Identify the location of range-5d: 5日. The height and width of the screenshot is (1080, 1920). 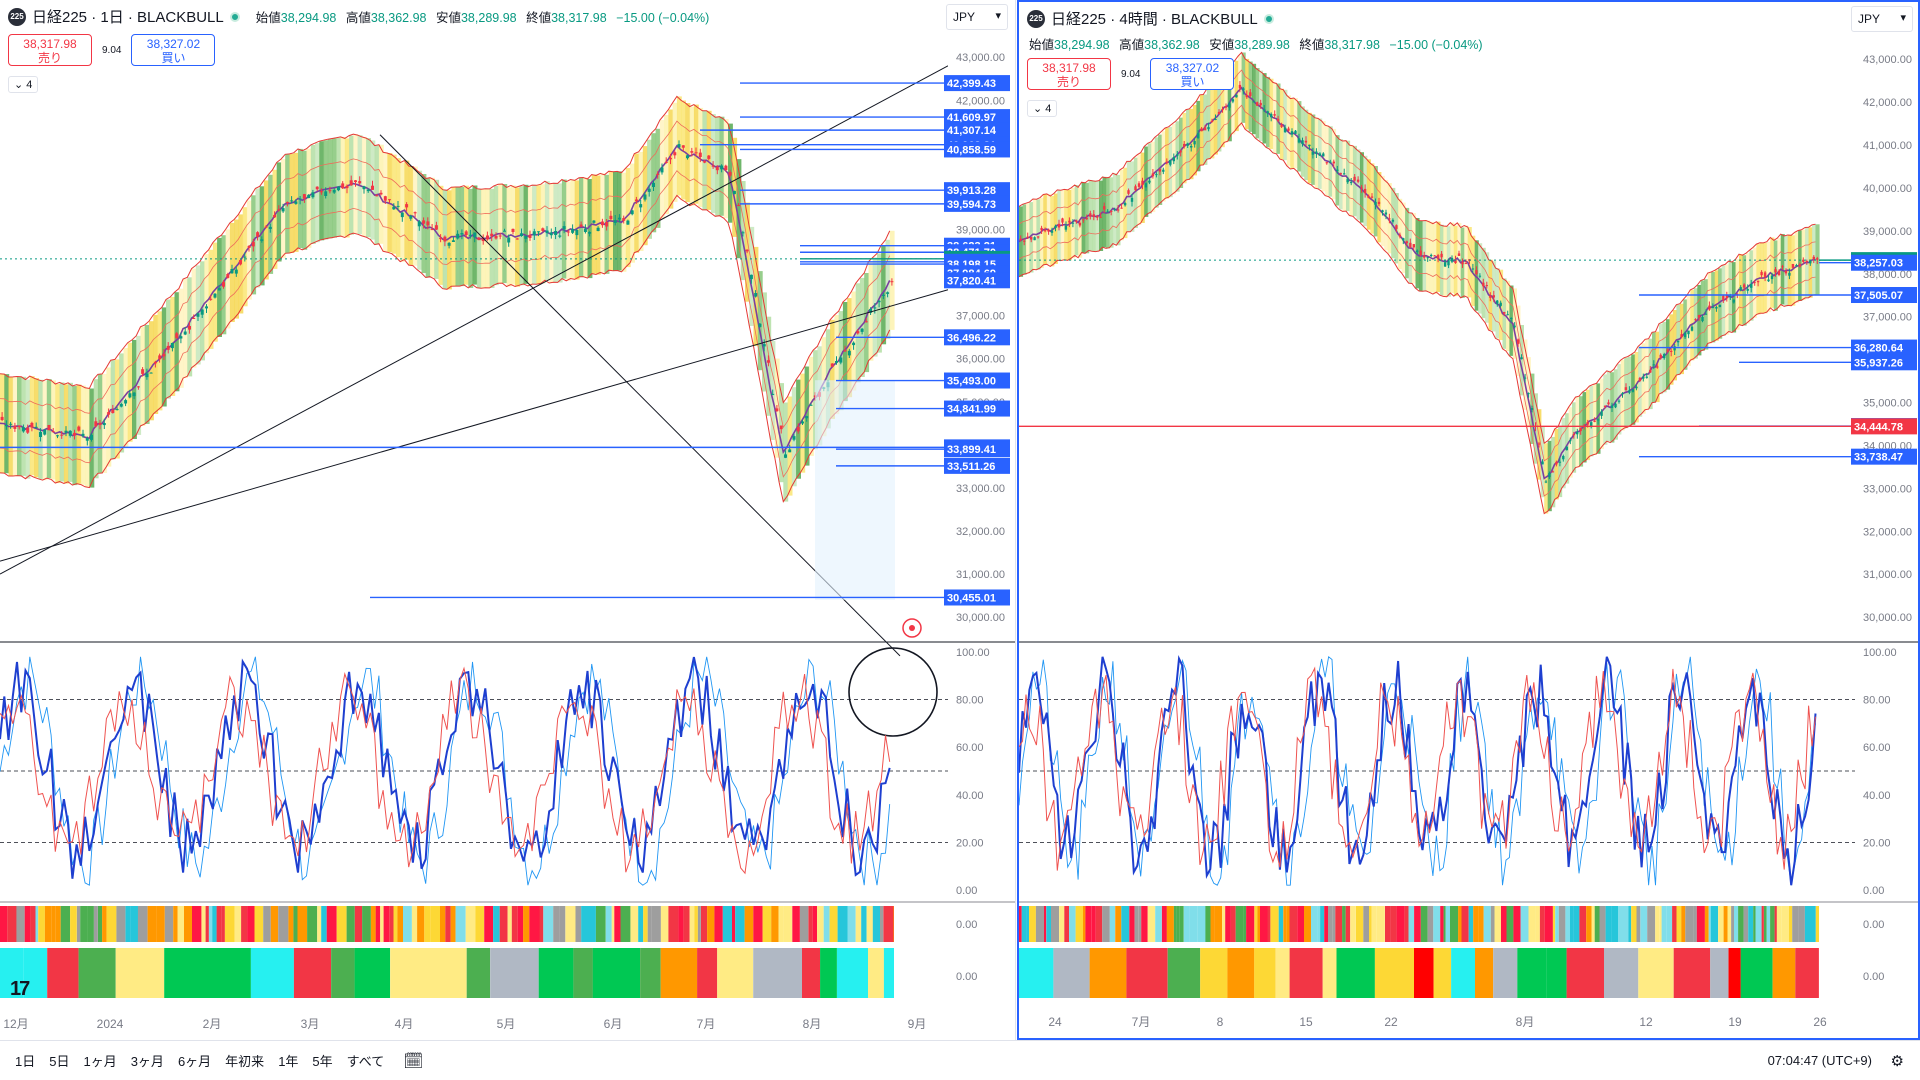
(59, 1061).